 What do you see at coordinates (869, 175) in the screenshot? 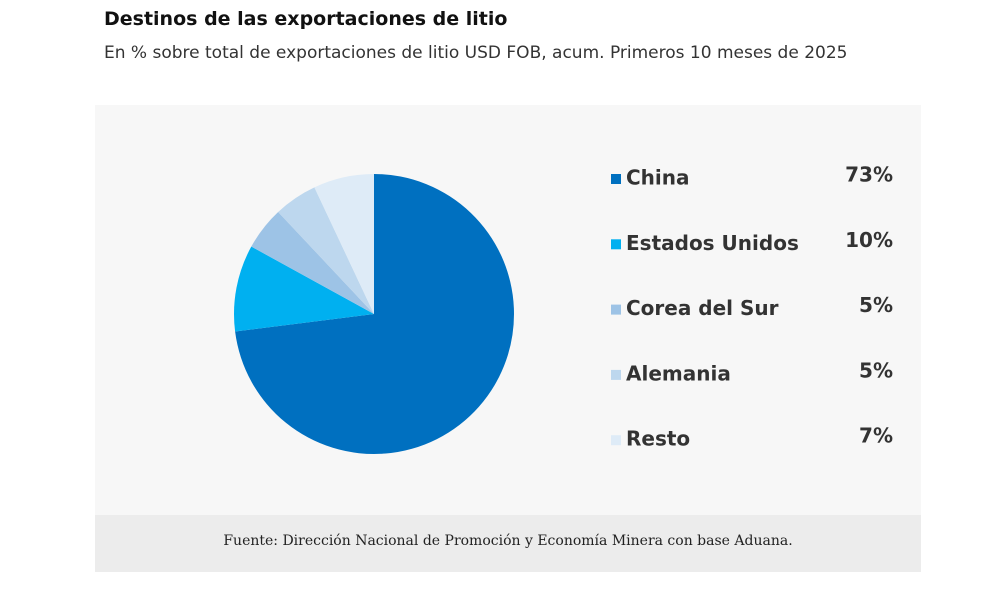
I see `value-label: 73%` at bounding box center [869, 175].